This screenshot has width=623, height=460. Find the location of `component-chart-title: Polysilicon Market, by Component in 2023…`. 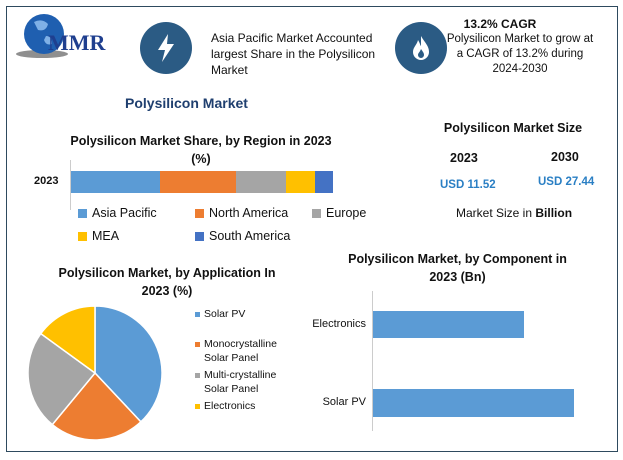

component-chart-title: Polysilicon Market, by Component in 2023… is located at coordinates (457, 268).